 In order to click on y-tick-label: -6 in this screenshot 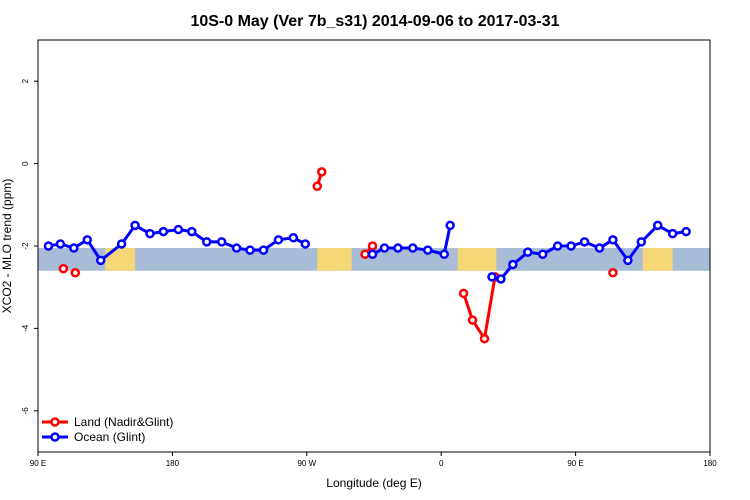, I will do `click(25, 411)`.